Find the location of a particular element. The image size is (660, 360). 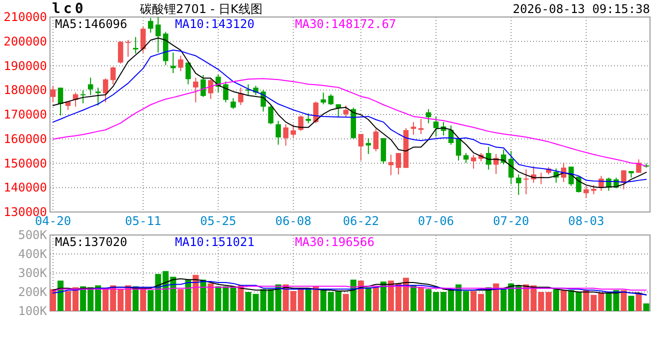

y-tick-label: 140000 is located at coordinates (25, 187).